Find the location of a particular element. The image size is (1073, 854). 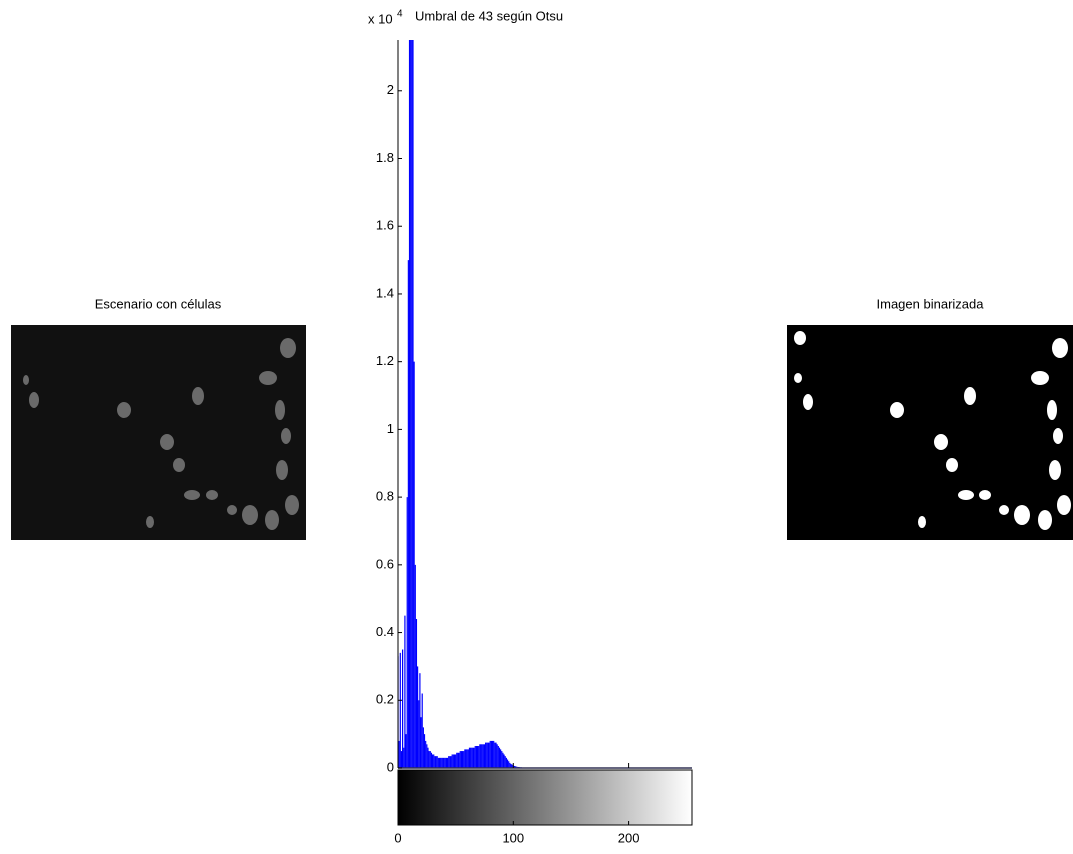

x-tick-label: 100 is located at coordinates (513, 837).